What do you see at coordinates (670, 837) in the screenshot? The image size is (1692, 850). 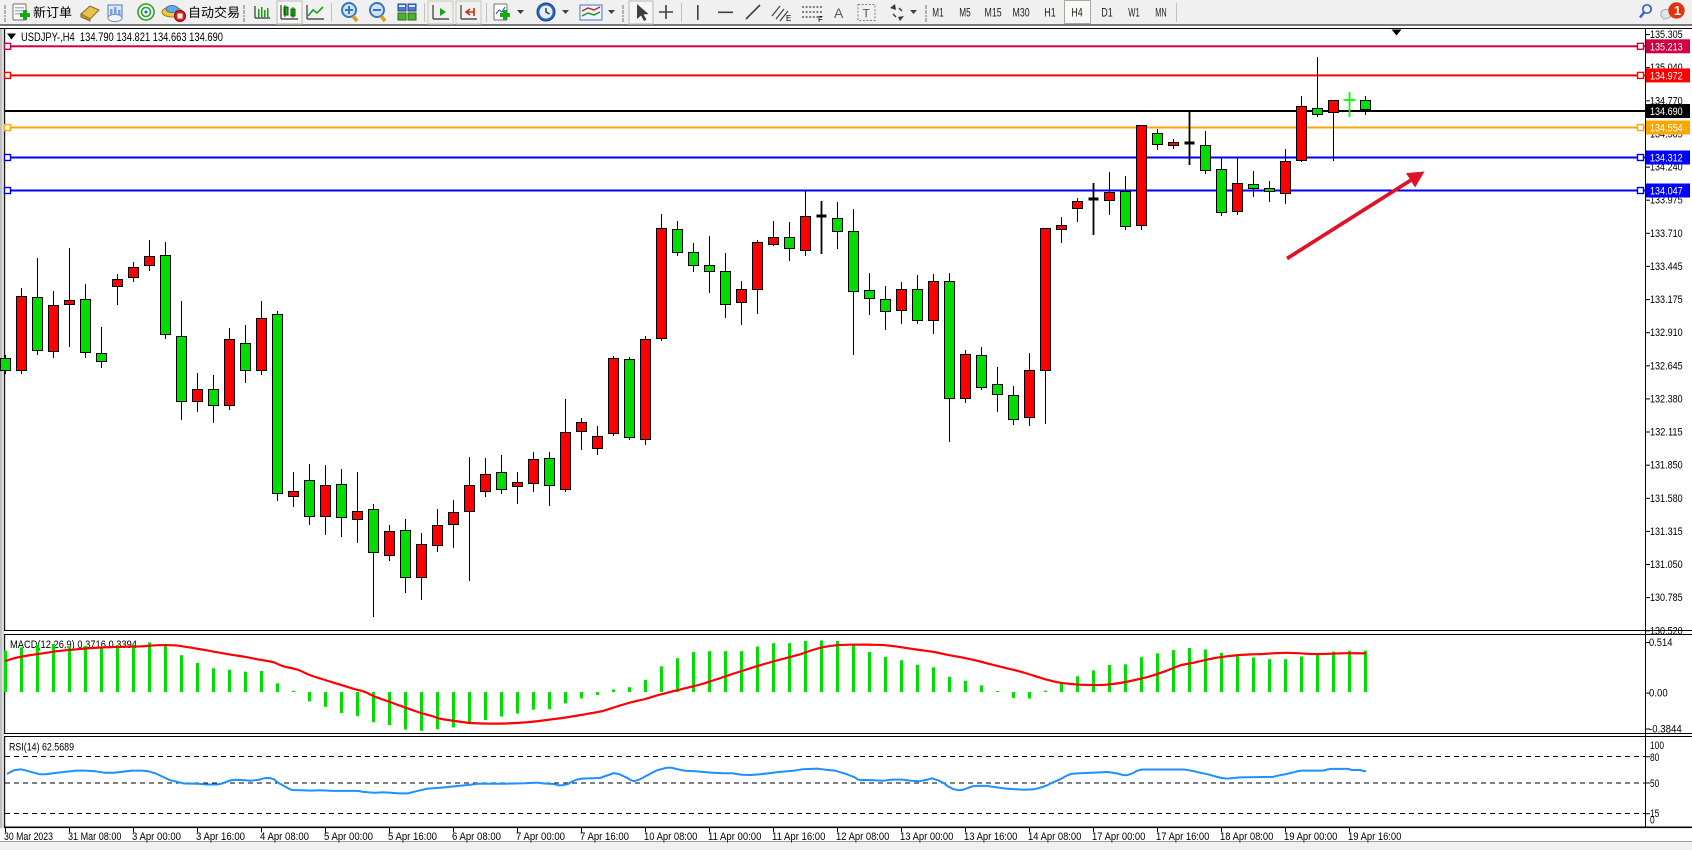 I see `svg-text: 10 Apr 08:00` at bounding box center [670, 837].